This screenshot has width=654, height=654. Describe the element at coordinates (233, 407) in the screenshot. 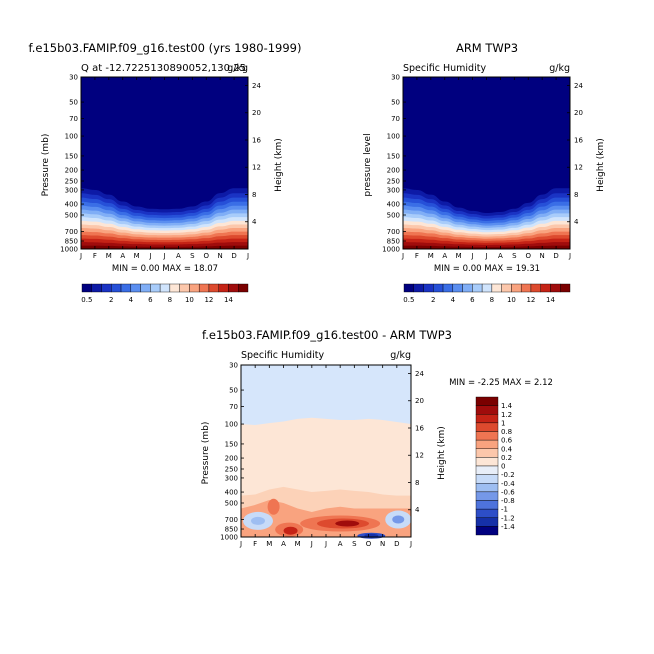

I see `pressure-tick-label: 70` at that location.